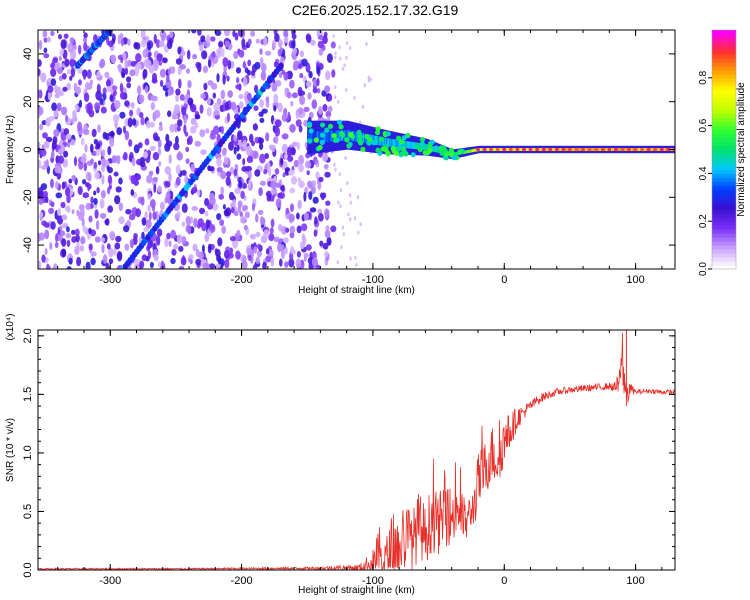 This screenshot has width=750, height=600. Describe the element at coordinates (28, 245) in the screenshot. I see `heatmap-y-tick-label: -40` at that location.